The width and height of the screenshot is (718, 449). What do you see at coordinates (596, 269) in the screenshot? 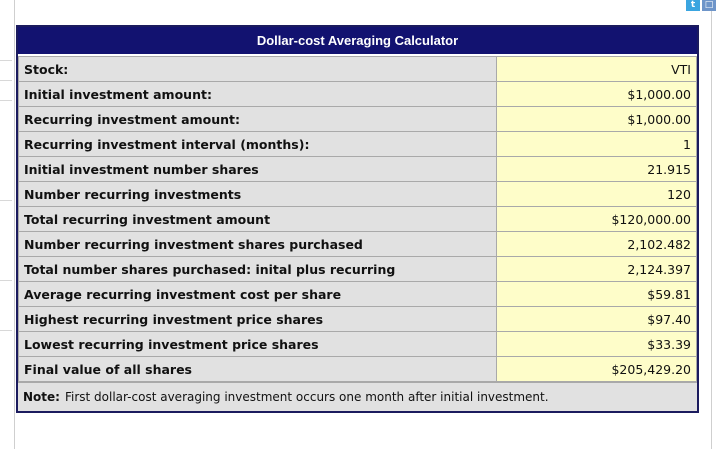
I see `row-value: 2,124.397` at bounding box center [596, 269].